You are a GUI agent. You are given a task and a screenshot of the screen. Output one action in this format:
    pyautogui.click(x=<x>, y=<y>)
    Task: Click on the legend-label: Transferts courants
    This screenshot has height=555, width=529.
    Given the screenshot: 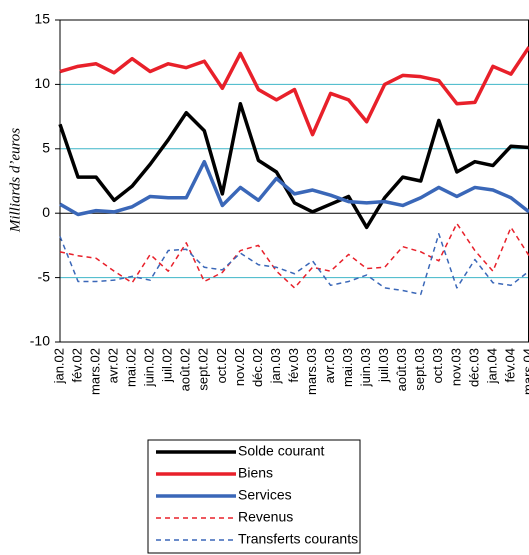 What is the action you would take?
    pyautogui.click(x=298, y=539)
    